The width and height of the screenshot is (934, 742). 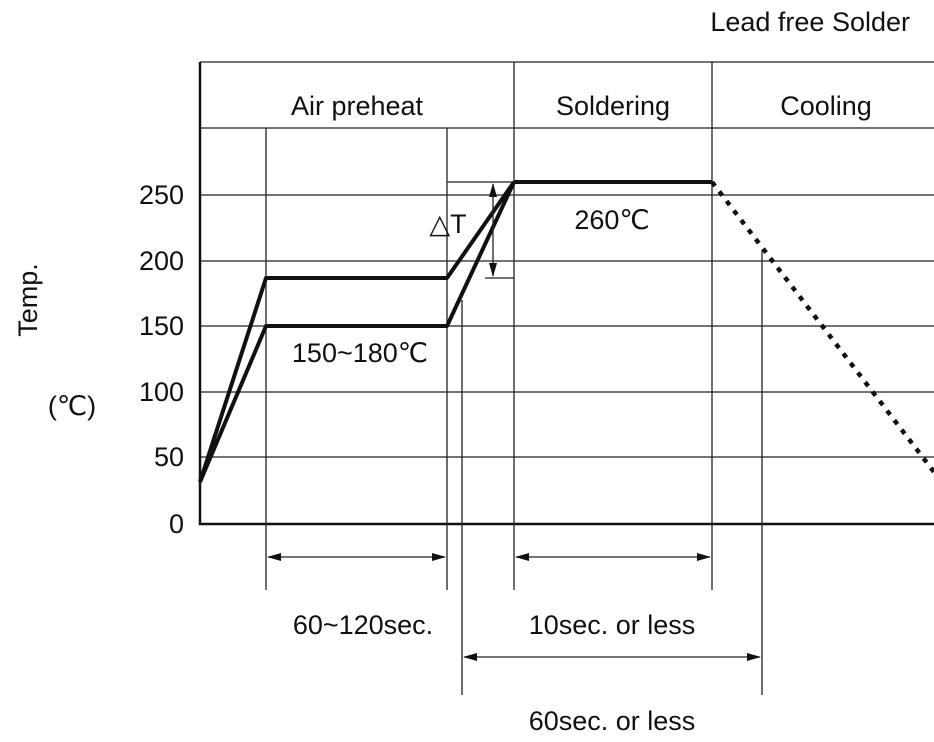 What do you see at coordinates (612, 625) in the screenshot?
I see `duration-label: 10sec. or less` at bounding box center [612, 625].